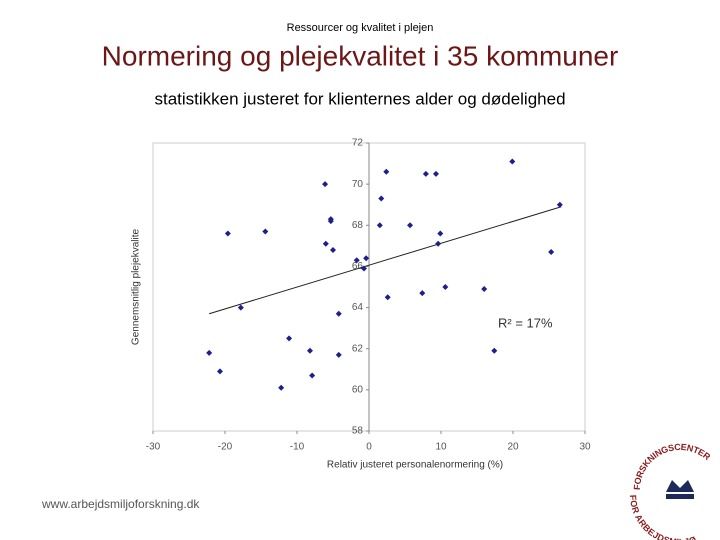  What do you see at coordinates (513, 447) in the screenshot?
I see `x-tick-label: 20` at bounding box center [513, 447].